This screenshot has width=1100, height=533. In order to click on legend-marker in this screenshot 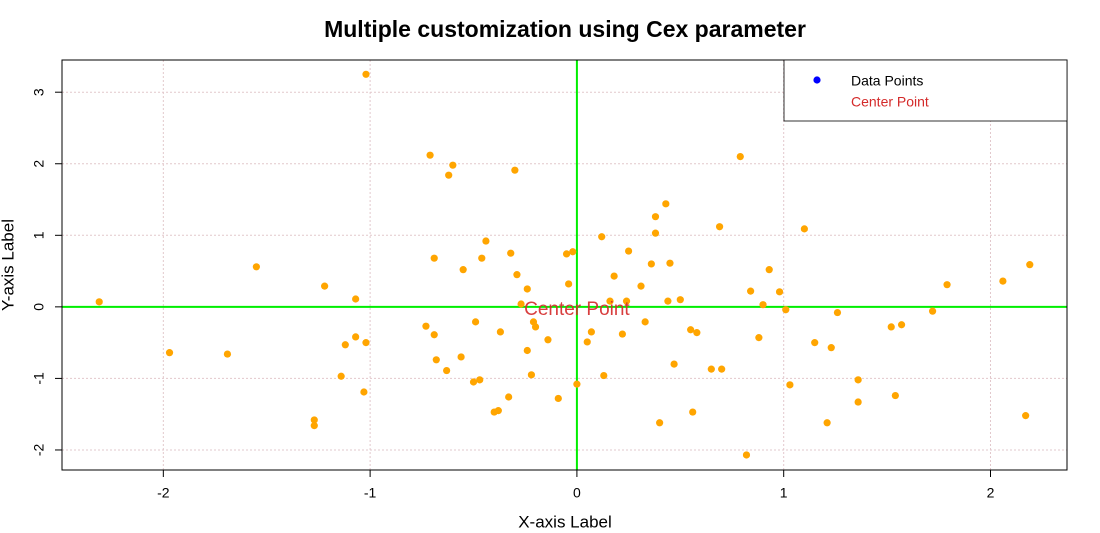, I will do `click(817, 80)`.